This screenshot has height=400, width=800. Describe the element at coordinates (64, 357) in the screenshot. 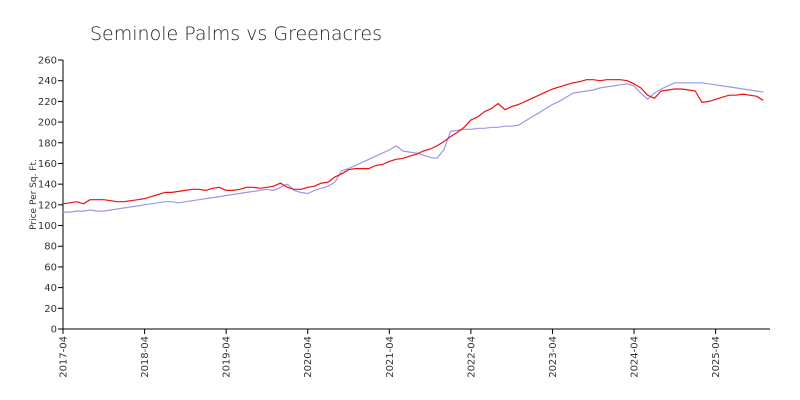

I see `x-tick-label: 2017-04` at that location.